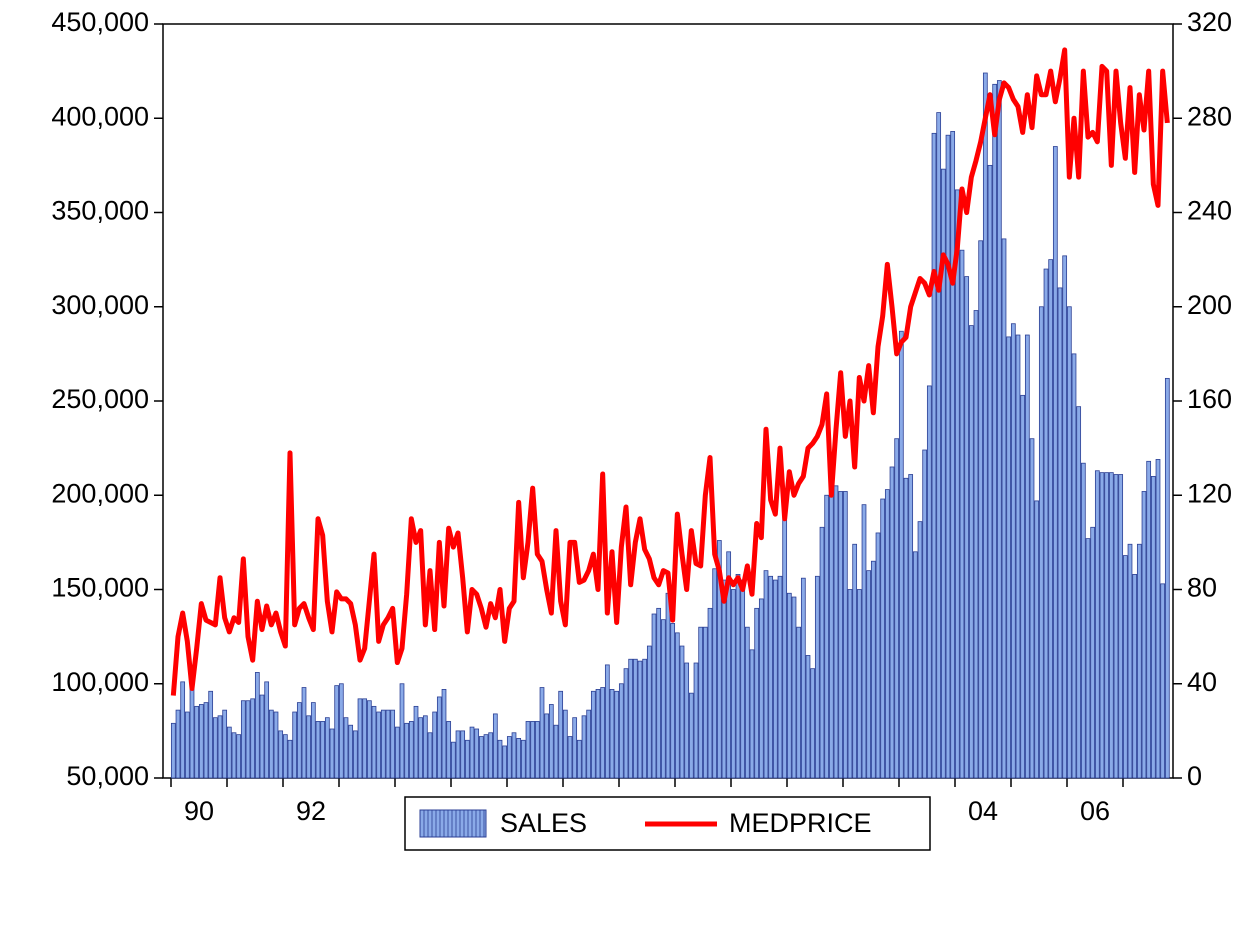 This screenshot has width=1260, height=935. What do you see at coordinates (1209, 211) in the screenshot?
I see `y2-tick-label: 240` at bounding box center [1209, 211].